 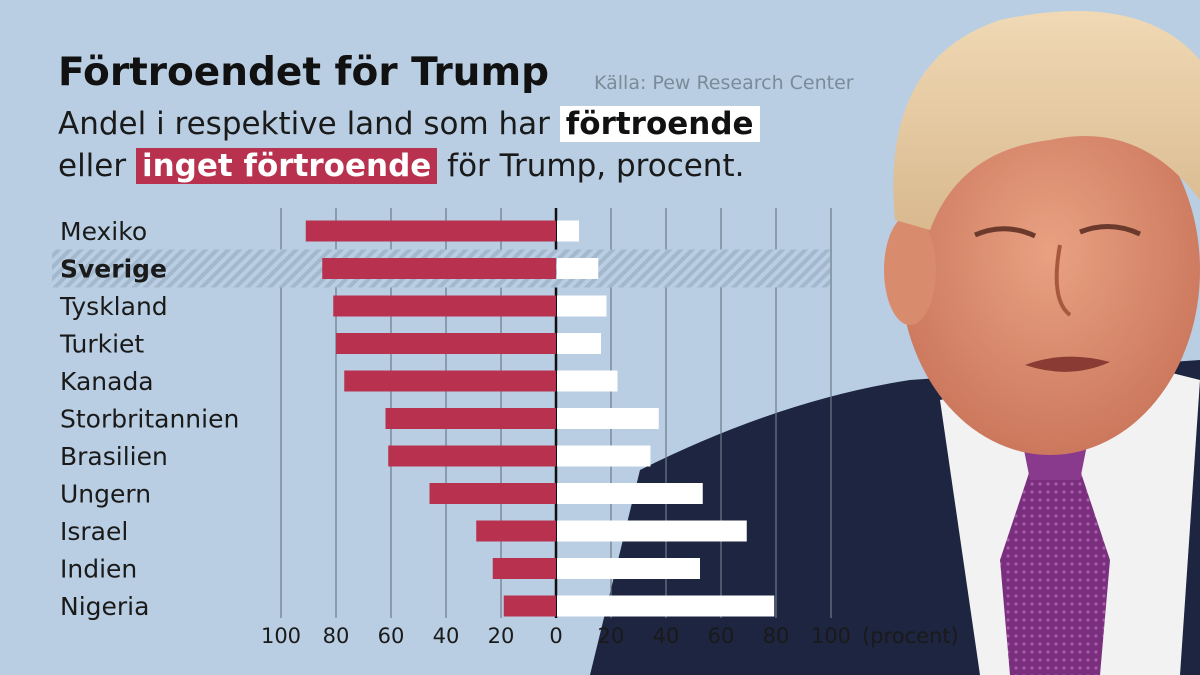 I want to click on bar-confidence-storbritannien, so click(x=608, y=418).